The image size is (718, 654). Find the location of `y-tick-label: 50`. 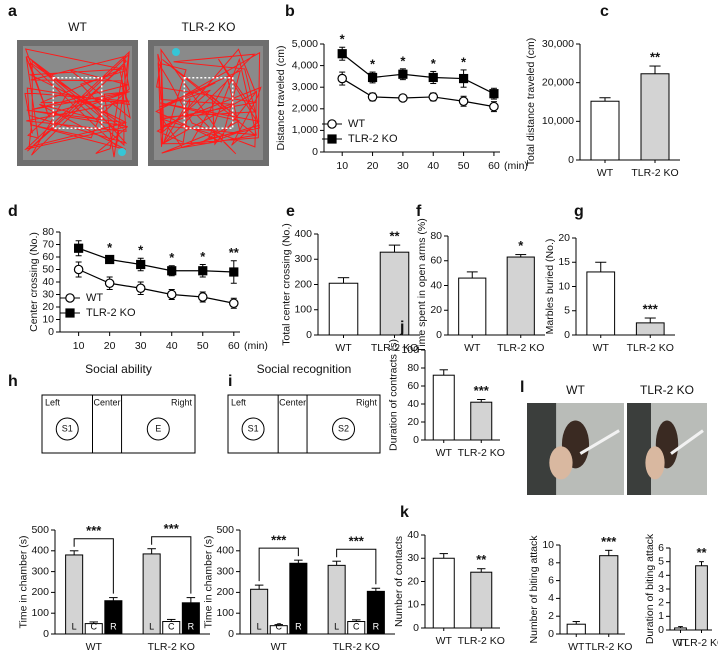

y-tick-label: 50 is located at coordinates (48, 269).